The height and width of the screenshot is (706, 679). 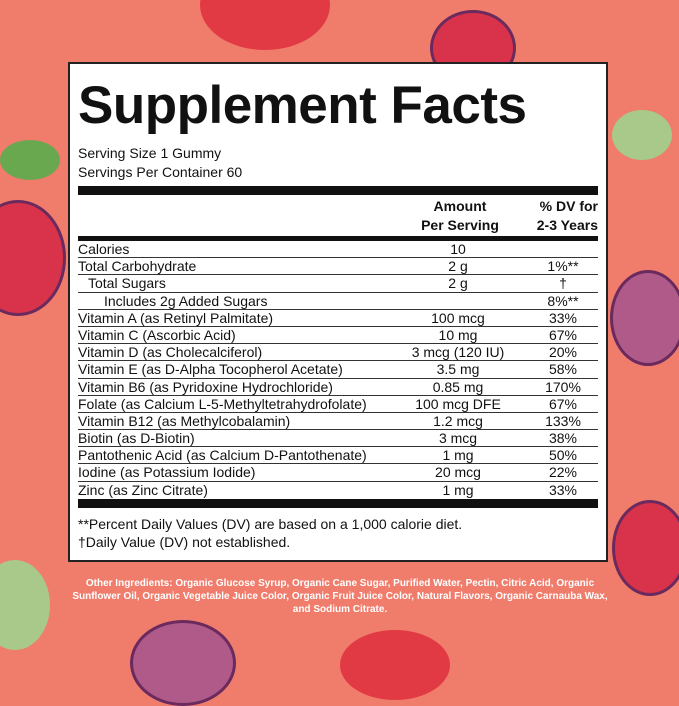 What do you see at coordinates (160, 172) in the screenshot?
I see `servings-per-container: Servings Per Container 60` at bounding box center [160, 172].